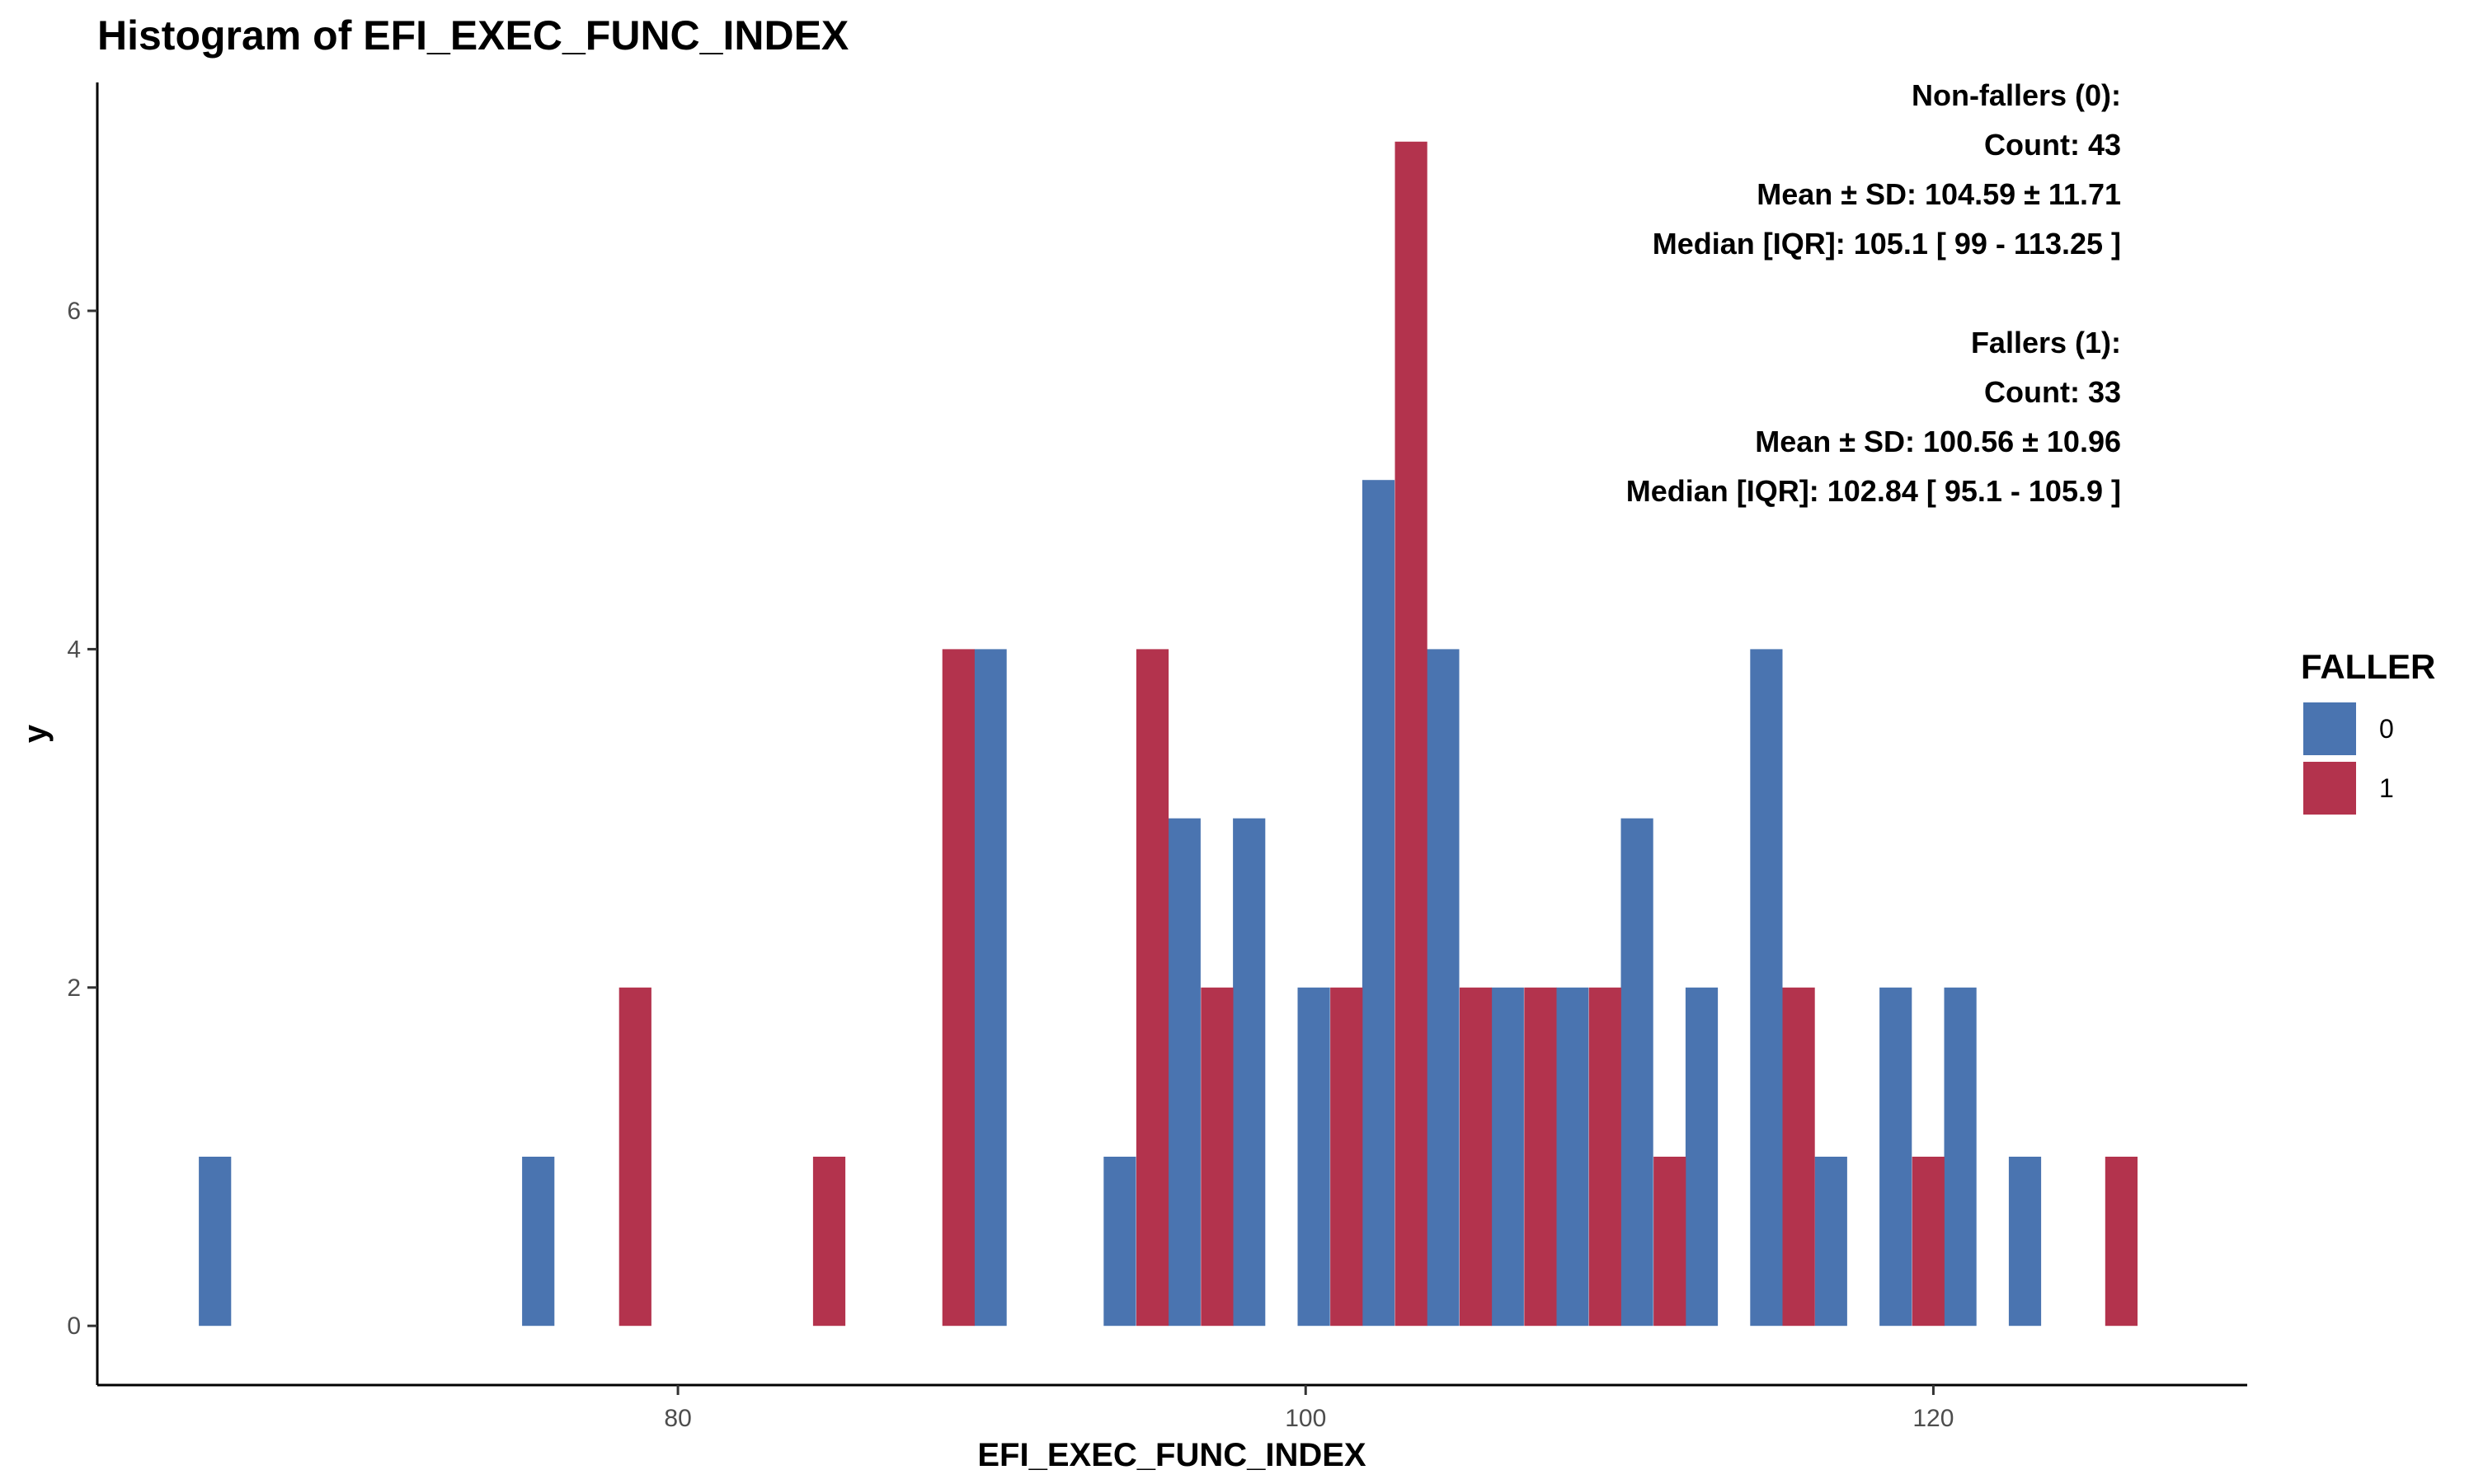 The width and height of the screenshot is (2474, 1484). I want to click on y-tick-label: 4, so click(74, 649).